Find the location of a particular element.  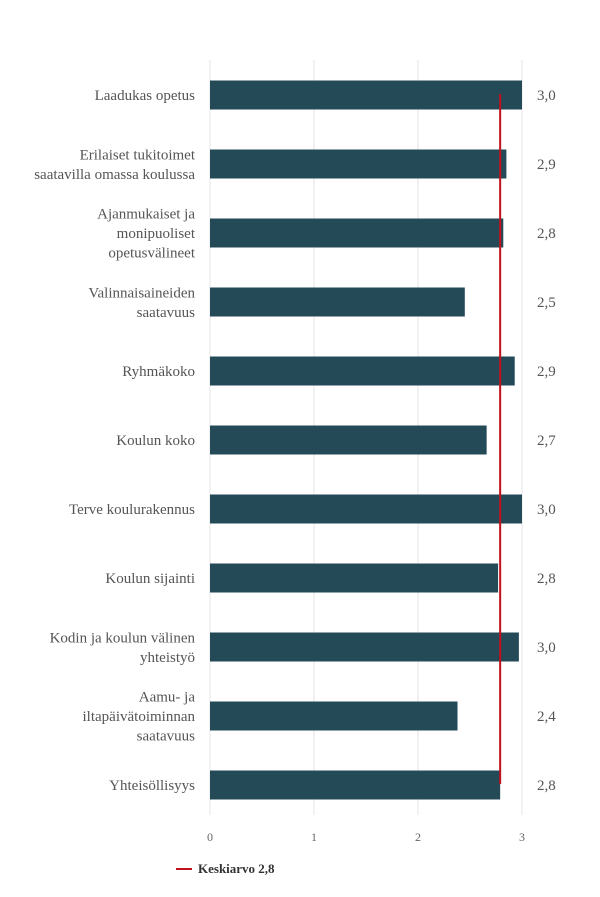

x-tick-label: 1 is located at coordinates (314, 837).